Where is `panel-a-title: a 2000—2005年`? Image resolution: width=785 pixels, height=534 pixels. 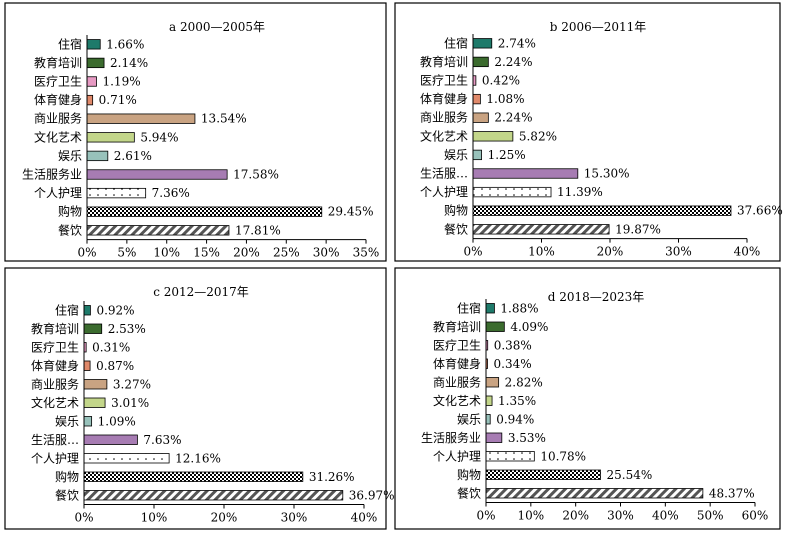 panel-a-title: a 2000—2005年 is located at coordinates (217, 27).